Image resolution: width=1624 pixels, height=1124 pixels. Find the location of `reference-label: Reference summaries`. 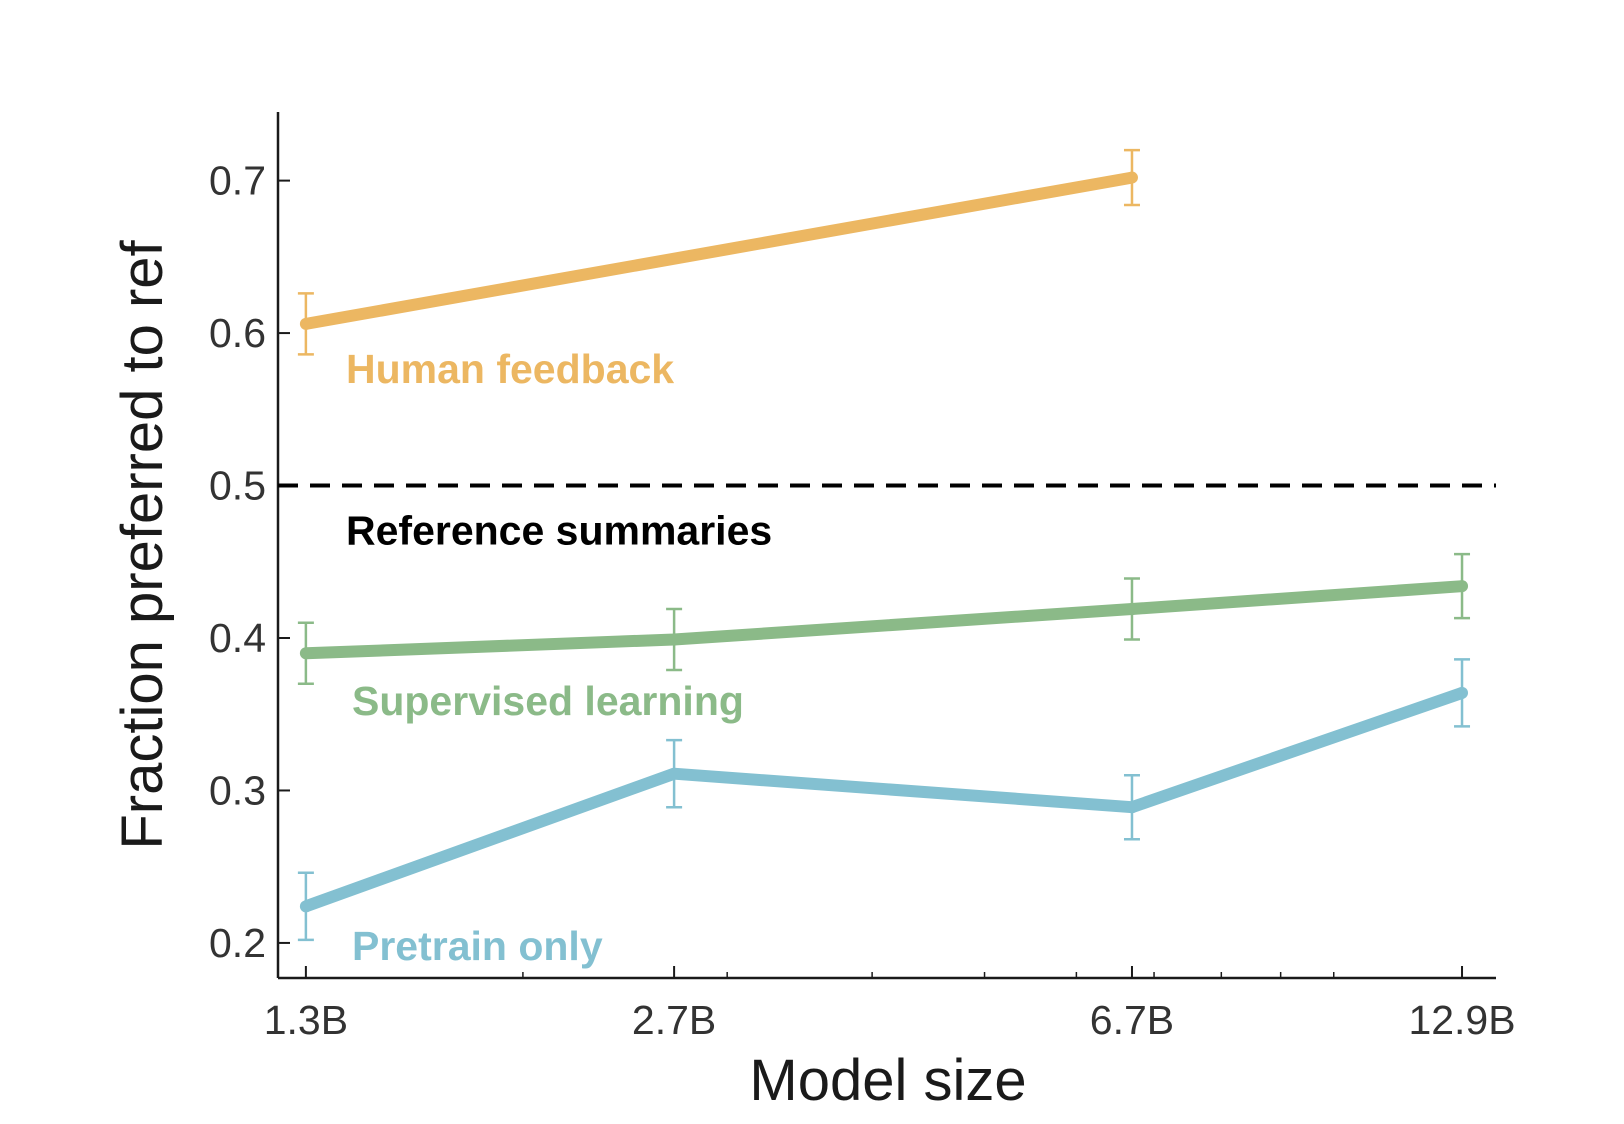

reference-label: Reference summaries is located at coordinates (559, 531).